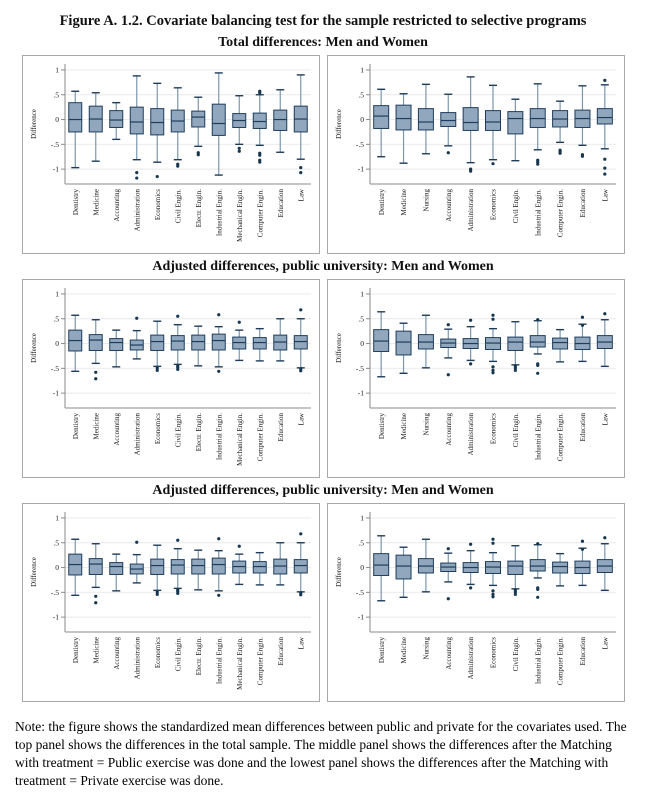 This screenshot has width=646, height=810. I want to click on box-plot-mechanical-engin: Mechanical Engin., so click(238, 393).